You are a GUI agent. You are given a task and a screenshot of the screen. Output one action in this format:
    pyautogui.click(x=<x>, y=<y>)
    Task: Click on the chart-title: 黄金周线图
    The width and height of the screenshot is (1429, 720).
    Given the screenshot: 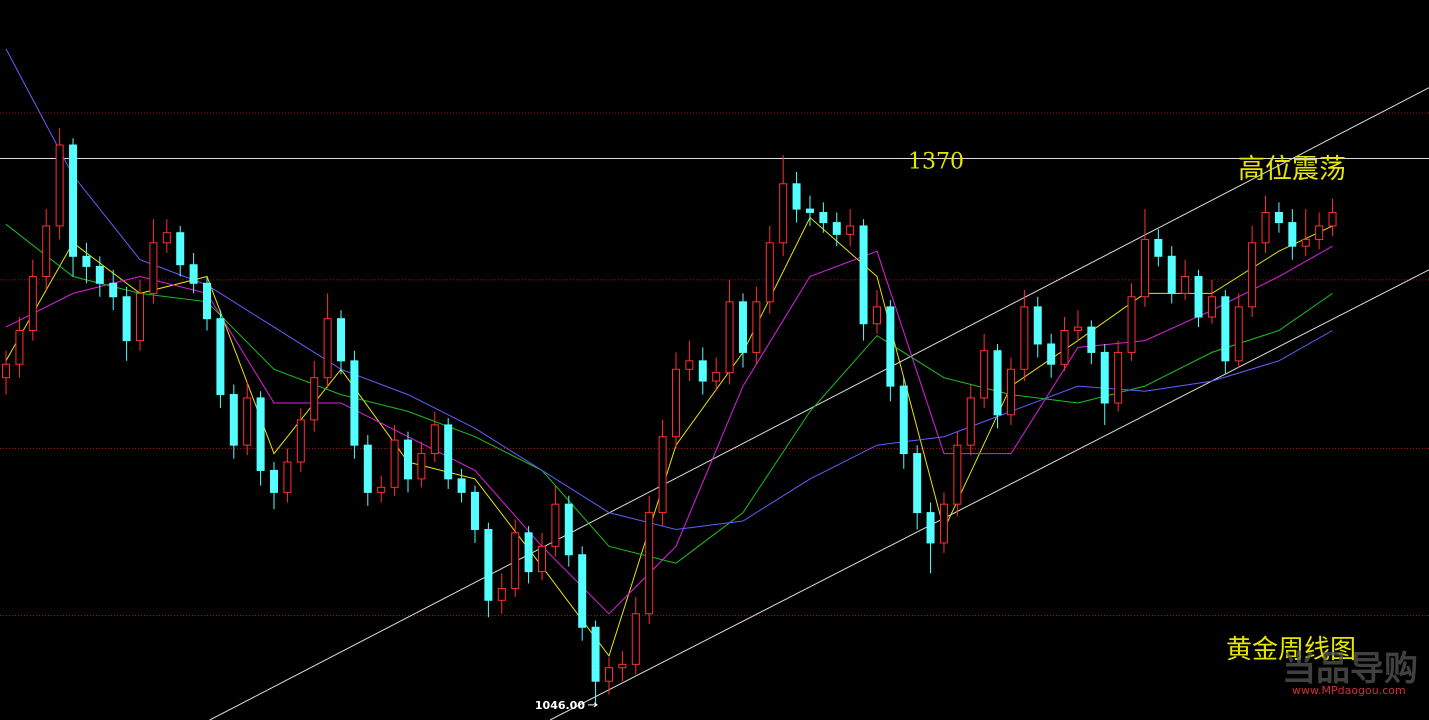 What is the action you would take?
    pyautogui.click(x=1291, y=650)
    